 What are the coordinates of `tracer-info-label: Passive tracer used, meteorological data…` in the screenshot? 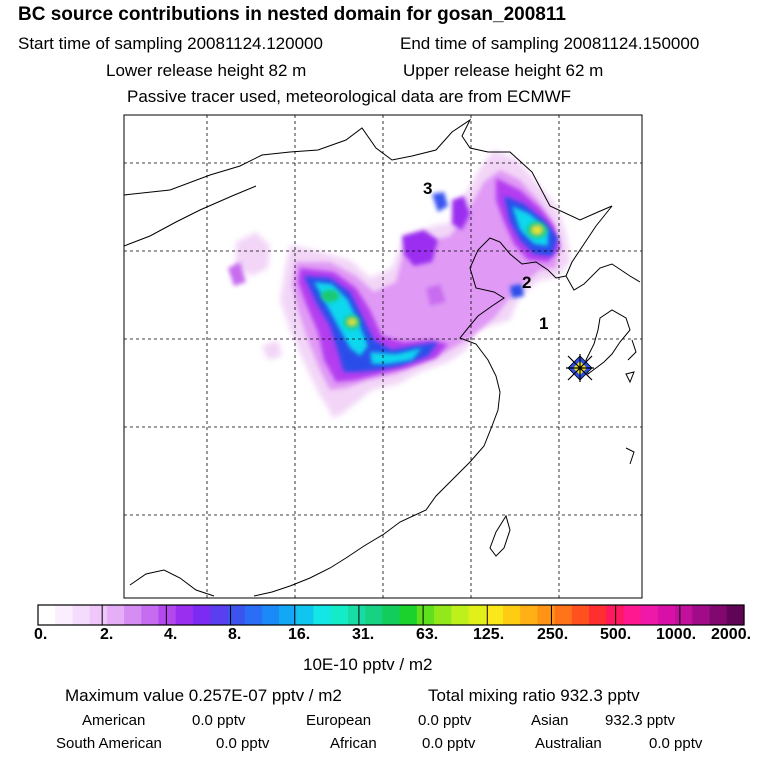 It's located at (349, 96).